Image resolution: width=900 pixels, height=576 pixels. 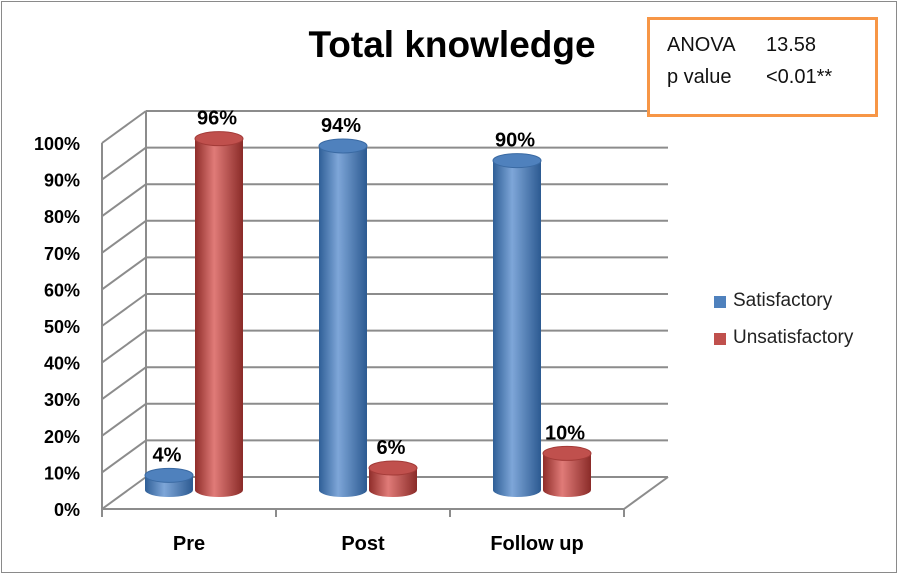 I want to click on p-value-label: p value, so click(x=699, y=77).